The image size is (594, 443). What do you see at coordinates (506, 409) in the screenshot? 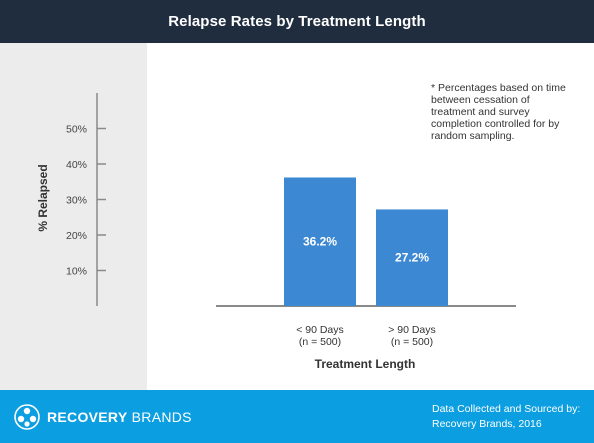
I see `source-line-1: Data Collected and Sourced by:` at bounding box center [506, 409].